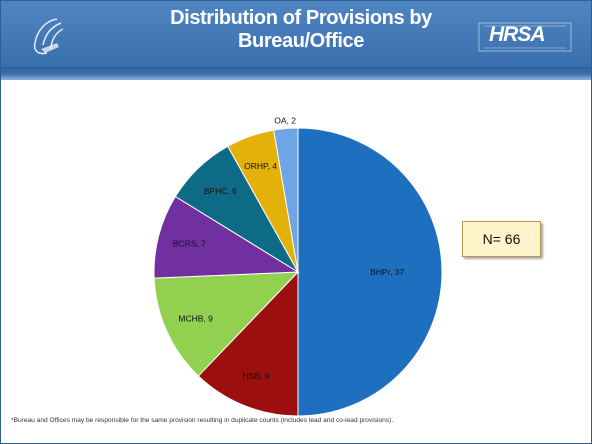  I want to click on pie-slice-oa, so click(286, 200).